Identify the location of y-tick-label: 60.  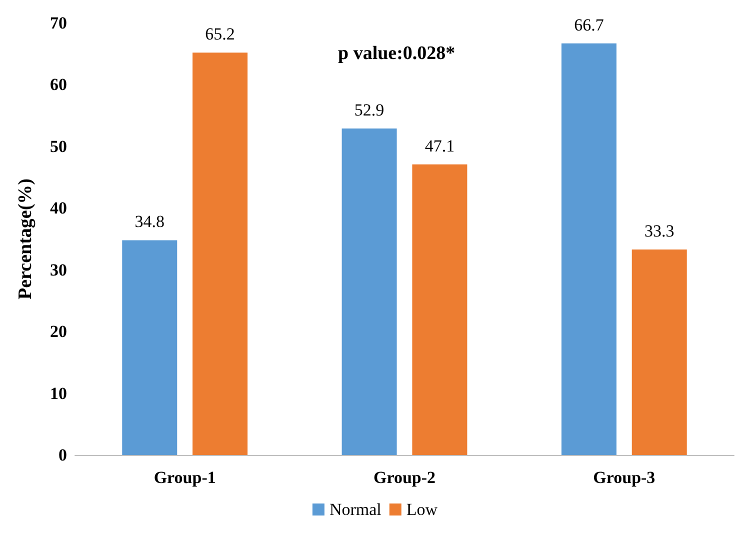
(58, 84).